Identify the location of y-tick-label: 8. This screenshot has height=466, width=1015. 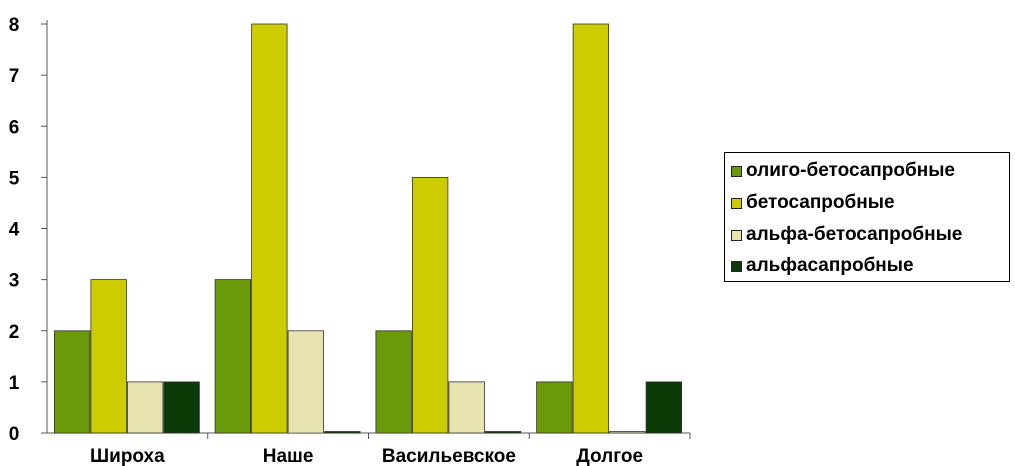
(14, 25).